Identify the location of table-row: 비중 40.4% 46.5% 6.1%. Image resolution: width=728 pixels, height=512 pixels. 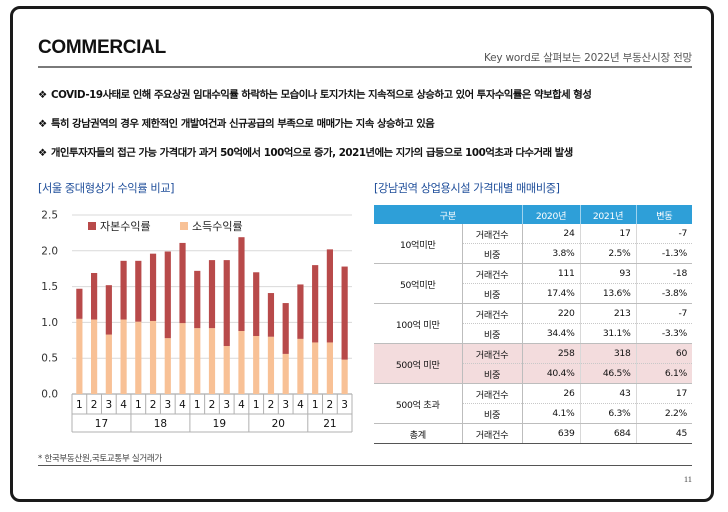
(533, 373).